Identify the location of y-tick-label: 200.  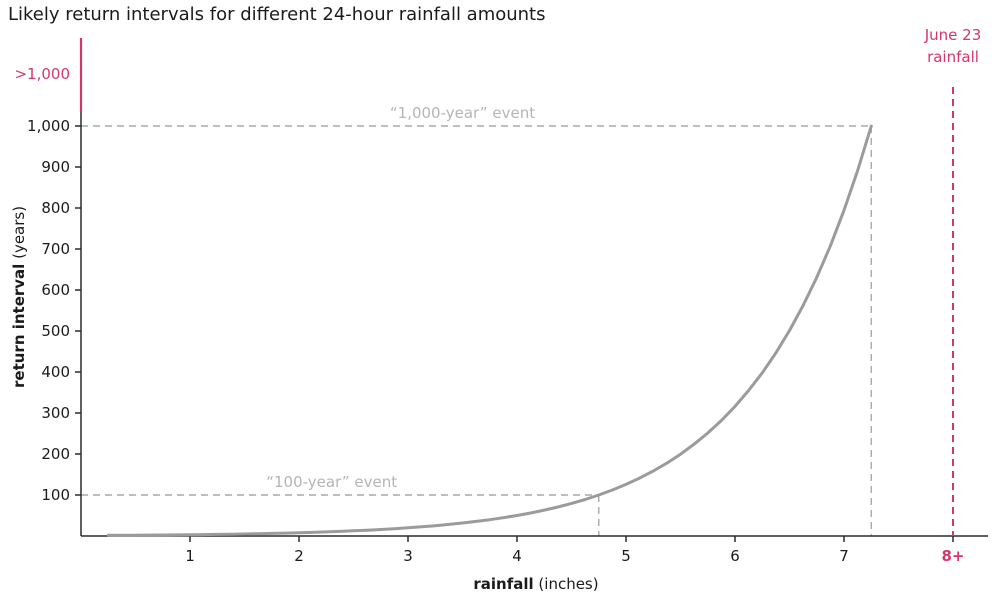
(55, 454).